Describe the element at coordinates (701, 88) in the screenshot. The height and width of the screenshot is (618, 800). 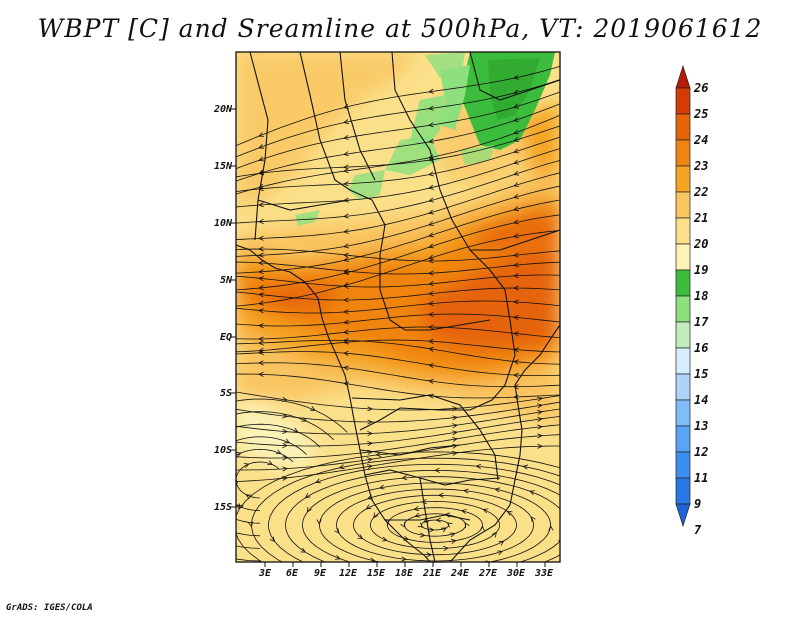
I see `colorbar-label-26: 26` at that location.